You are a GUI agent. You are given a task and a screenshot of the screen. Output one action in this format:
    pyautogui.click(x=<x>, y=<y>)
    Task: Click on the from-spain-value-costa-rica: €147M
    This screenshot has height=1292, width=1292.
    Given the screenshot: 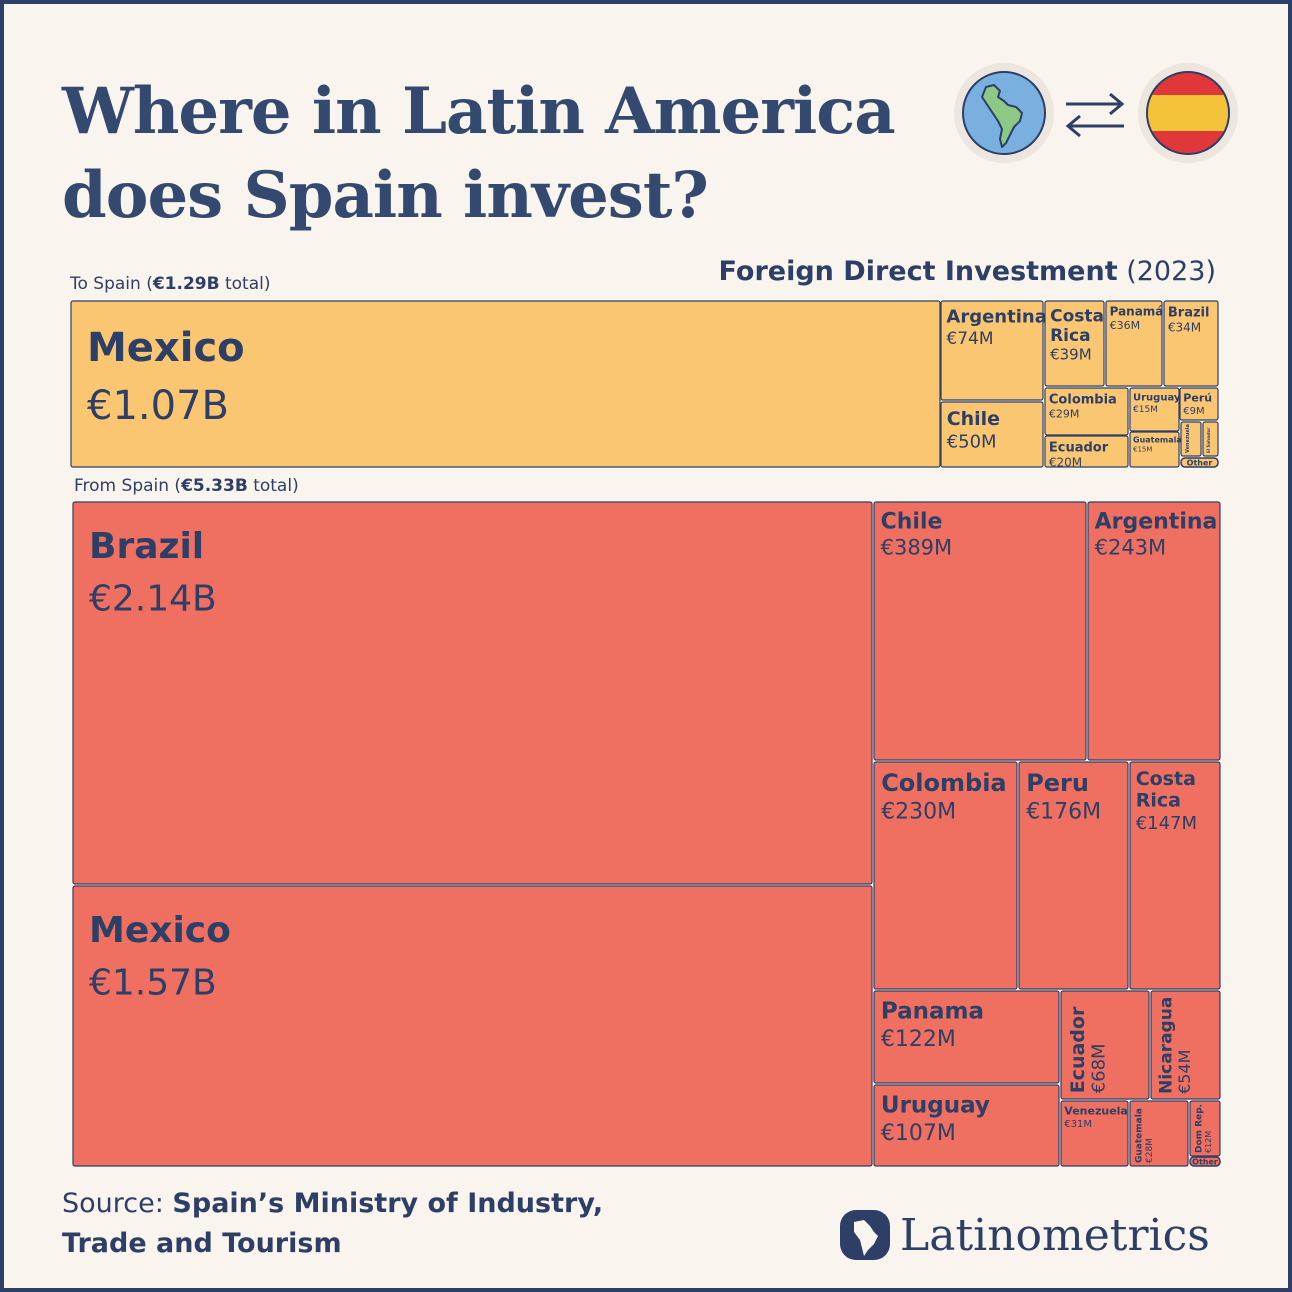 What is the action you would take?
    pyautogui.click(x=1166, y=823)
    